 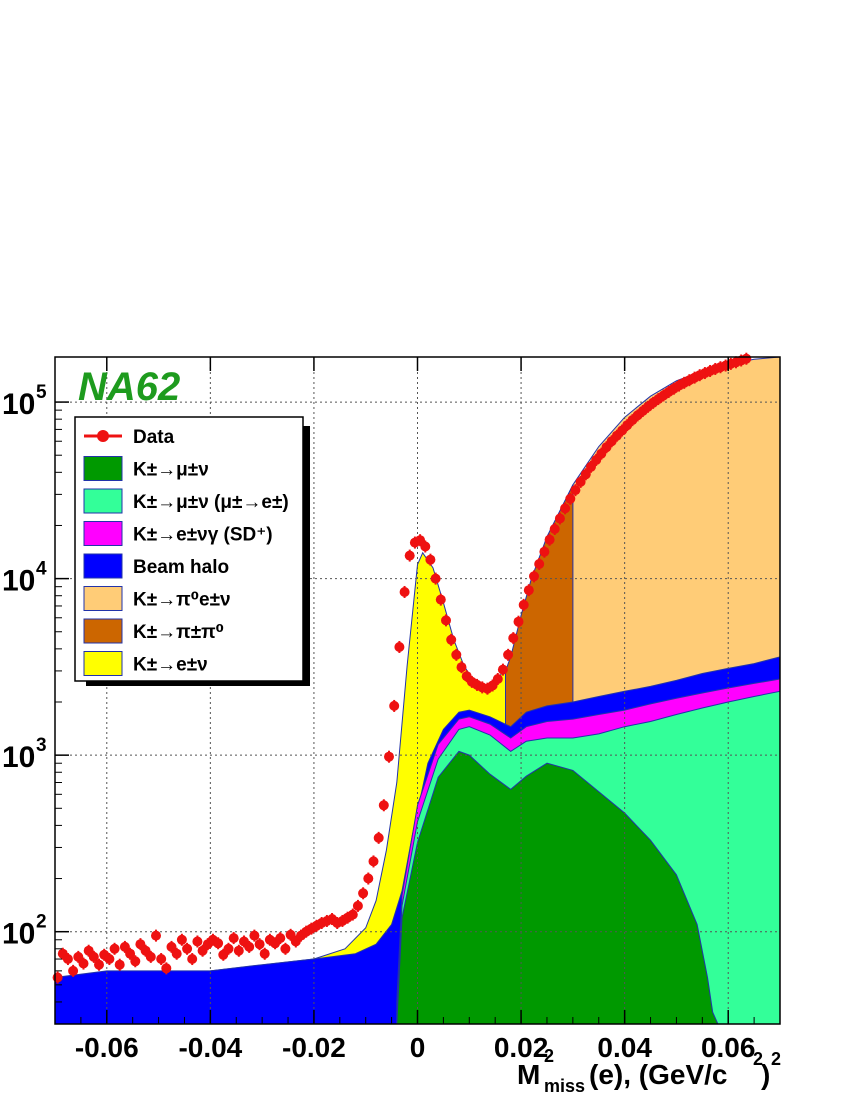 What do you see at coordinates (103, 566) in the screenshot?
I see `legend-swatch-halo` at bounding box center [103, 566].